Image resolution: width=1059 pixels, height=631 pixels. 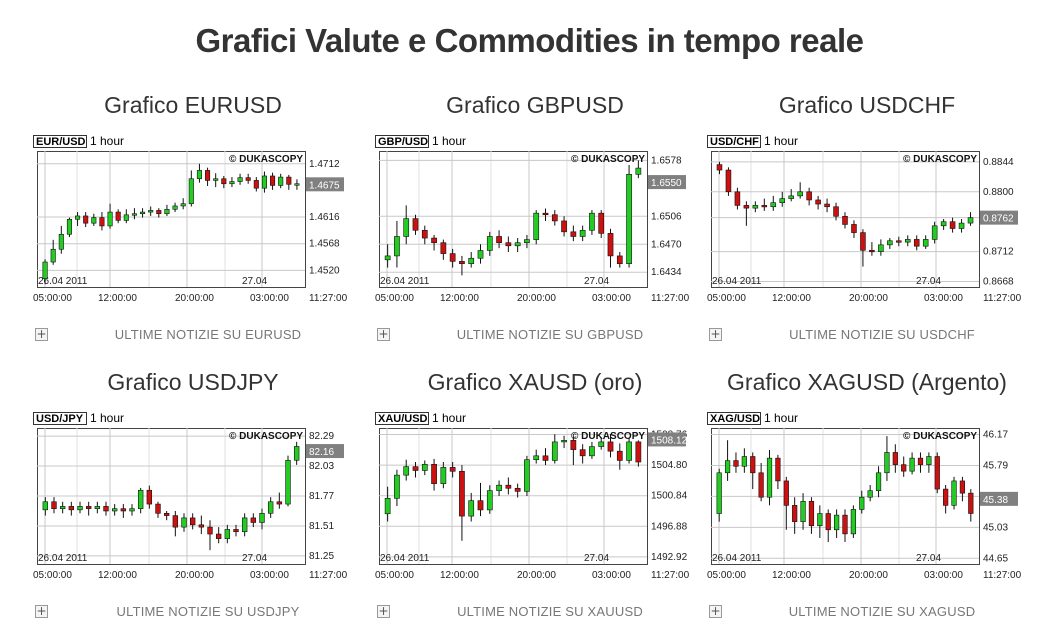 I want to click on news-link-usdchf: ULTIME NOTIZIE SU USDCHF, so click(x=882, y=334).